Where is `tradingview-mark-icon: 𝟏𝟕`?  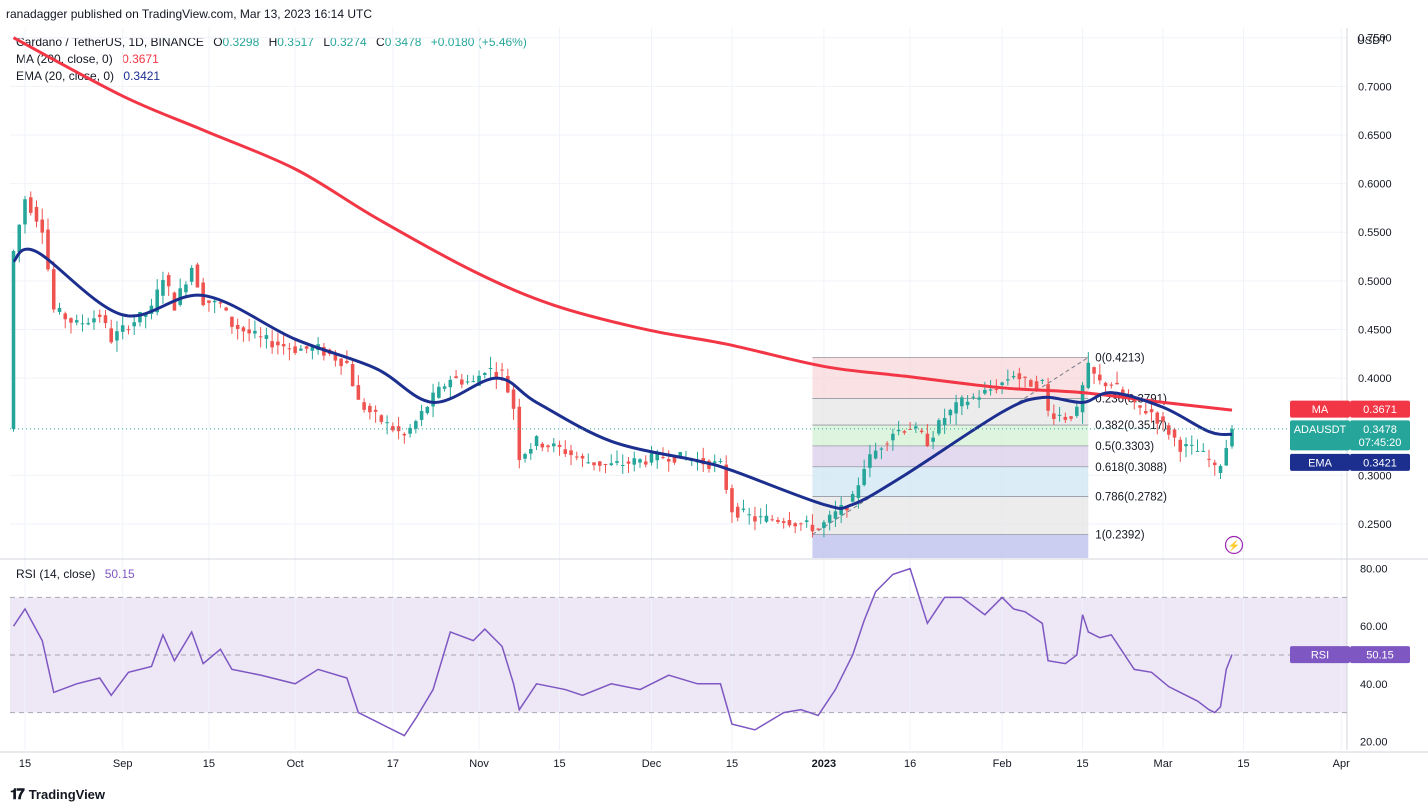
tradingview-mark-icon: 𝟏𝟕 is located at coordinates (17, 794).